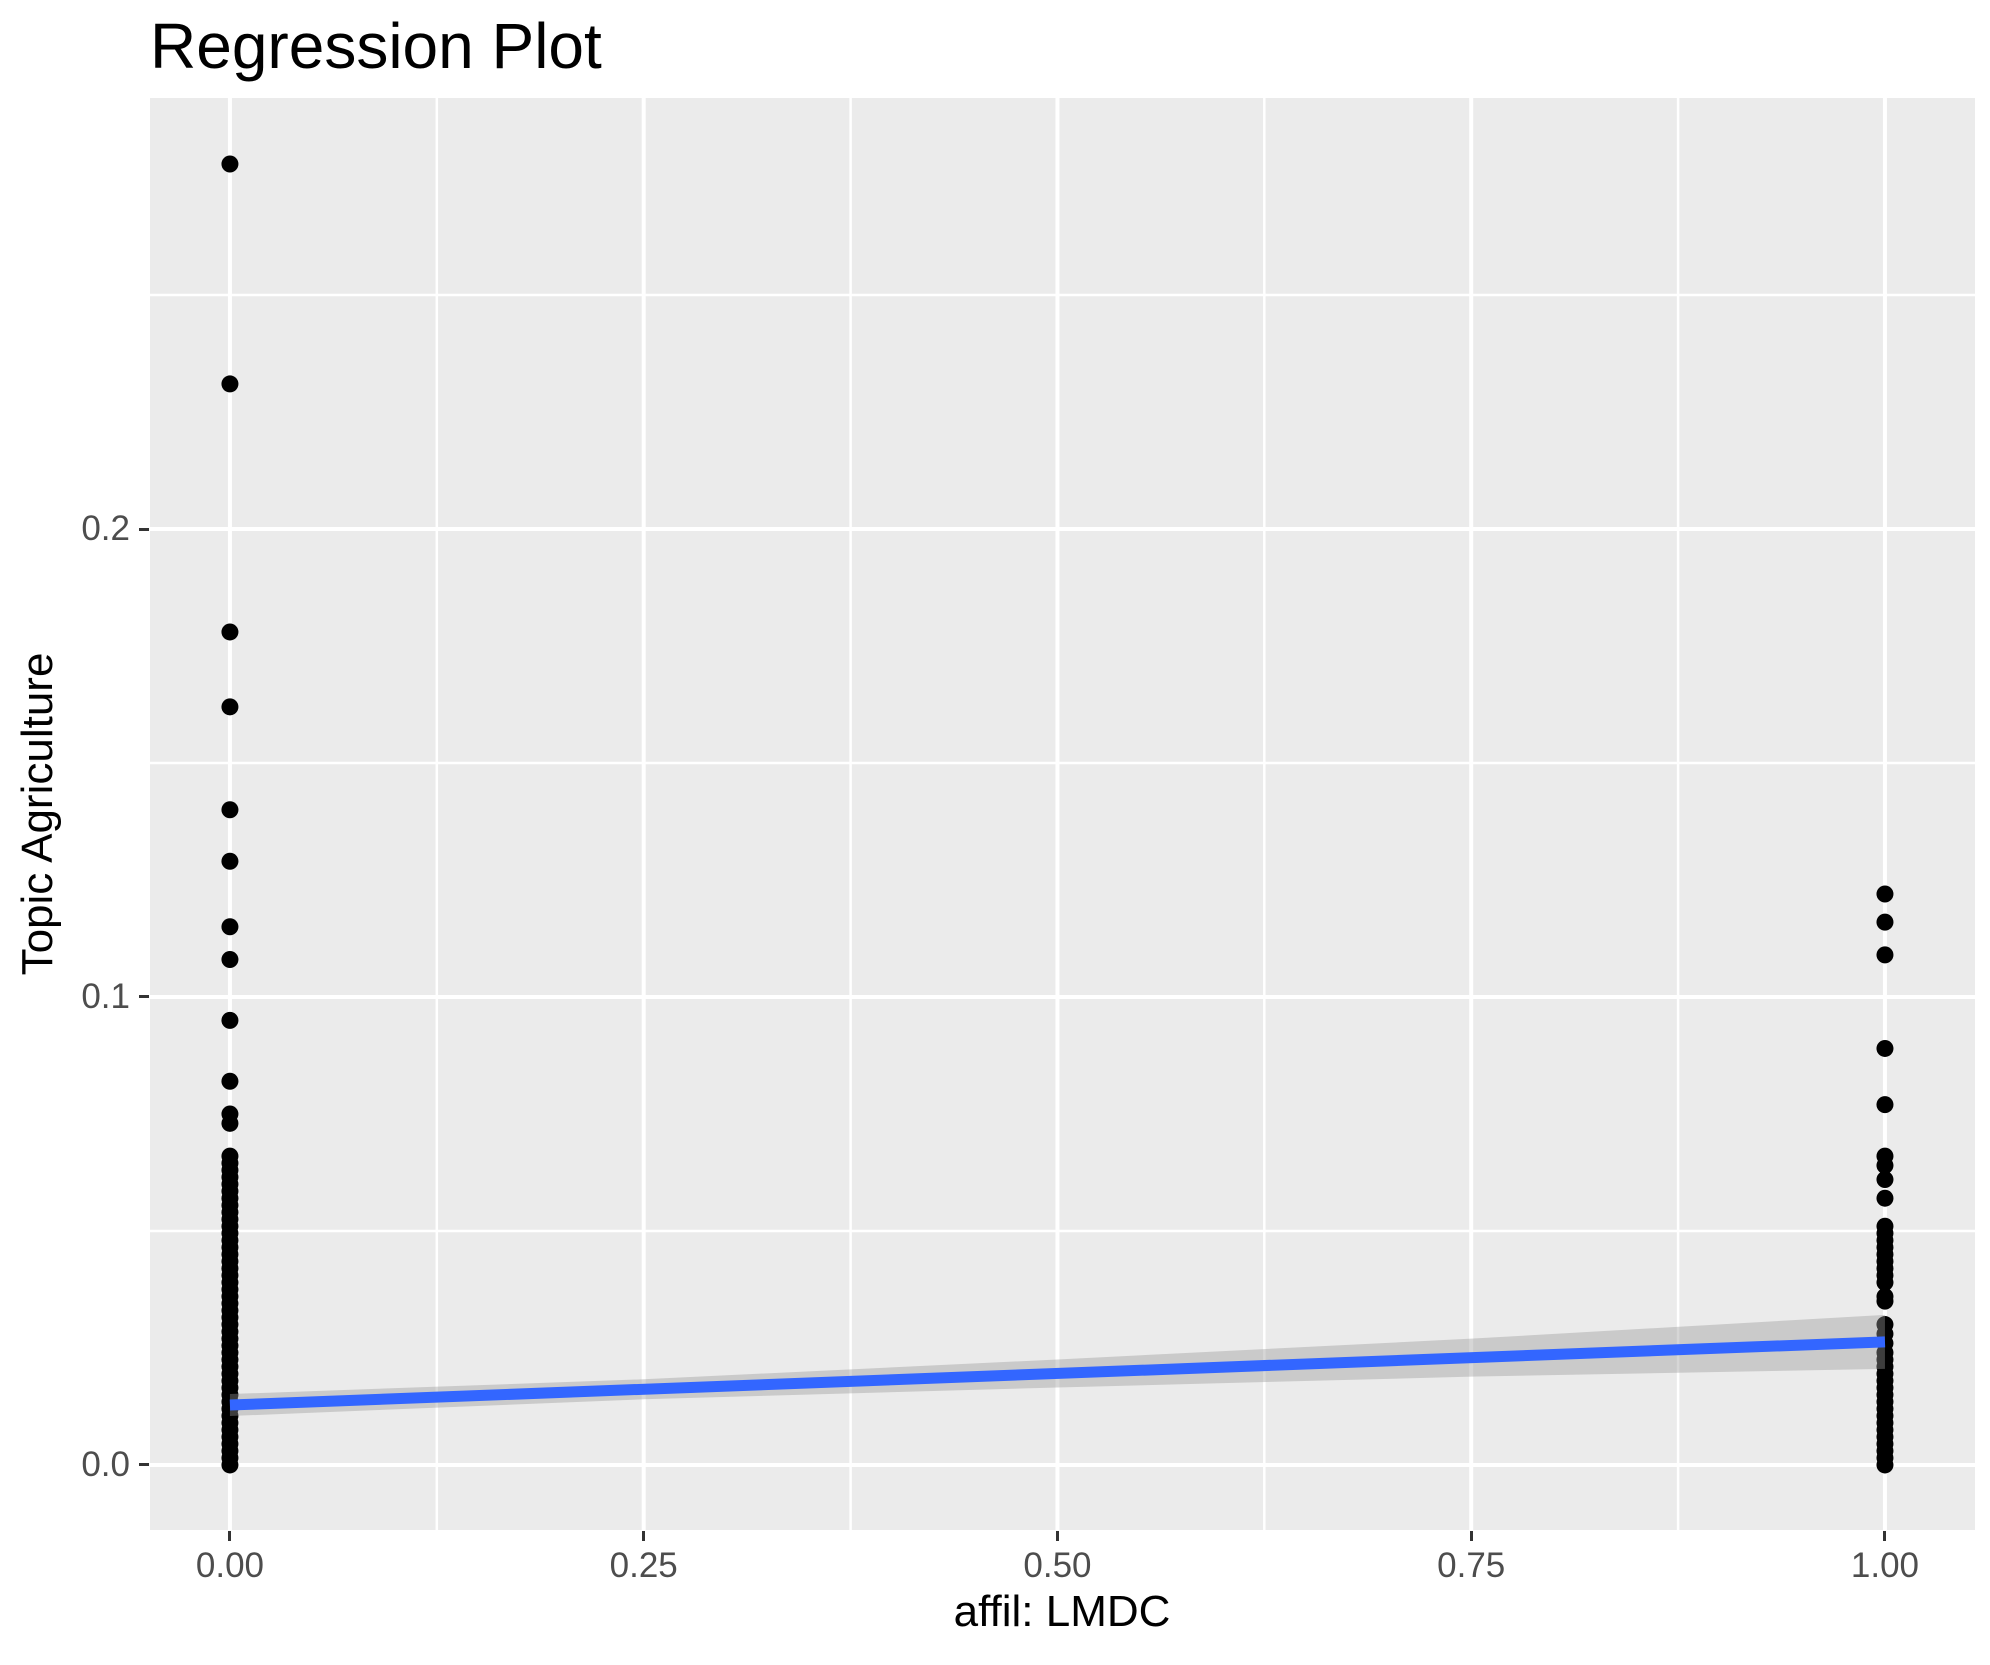 The height and width of the screenshot is (1665, 1990). I want to click on y-axis-tick-label: 0.1, so click(105, 996).